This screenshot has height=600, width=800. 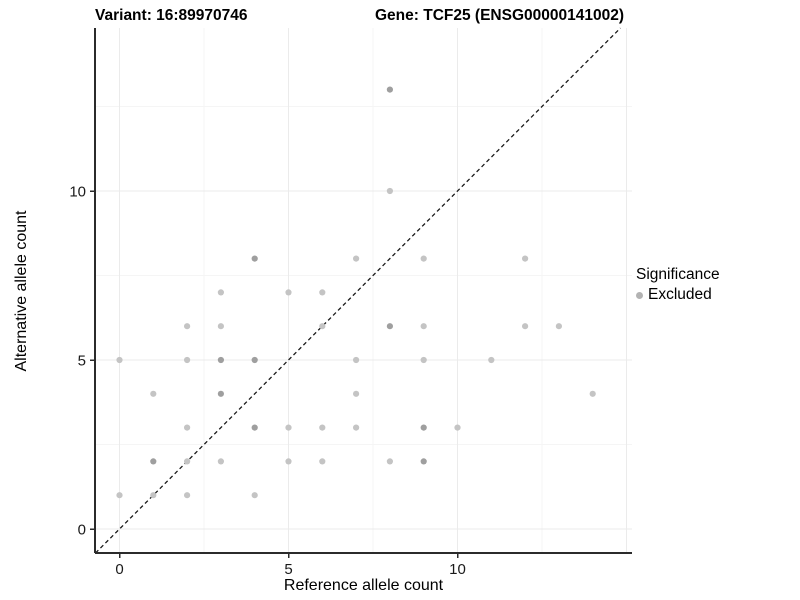 What do you see at coordinates (499, 15) in the screenshot?
I see `plot-title-gene: Gene: TCF25 (ENSG00000141002)` at bounding box center [499, 15].